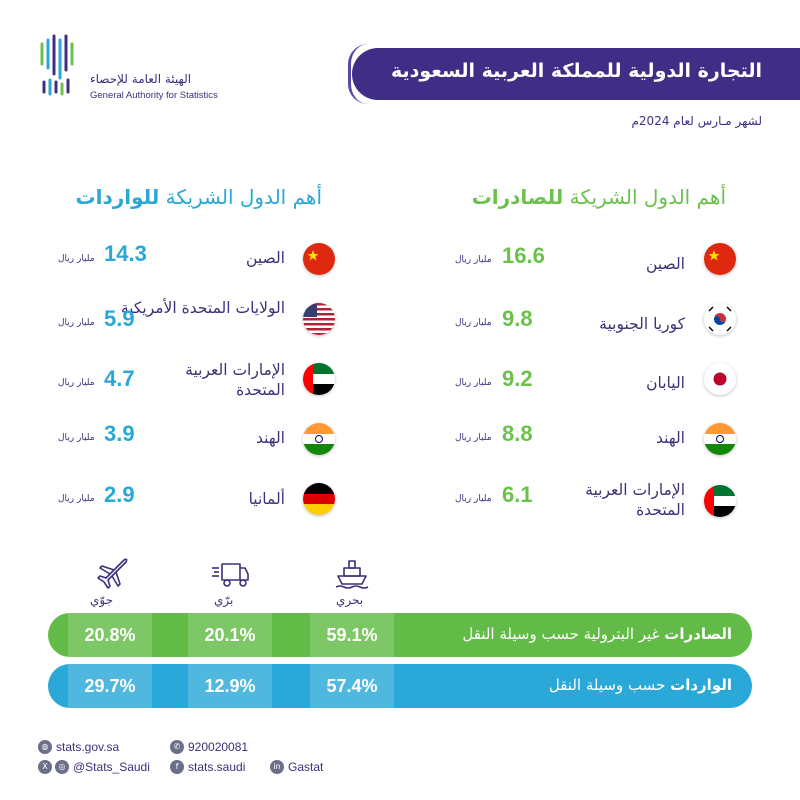 The image size is (800, 800). Describe the element at coordinates (45, 767) in the screenshot. I see `x-icon: X` at that location.